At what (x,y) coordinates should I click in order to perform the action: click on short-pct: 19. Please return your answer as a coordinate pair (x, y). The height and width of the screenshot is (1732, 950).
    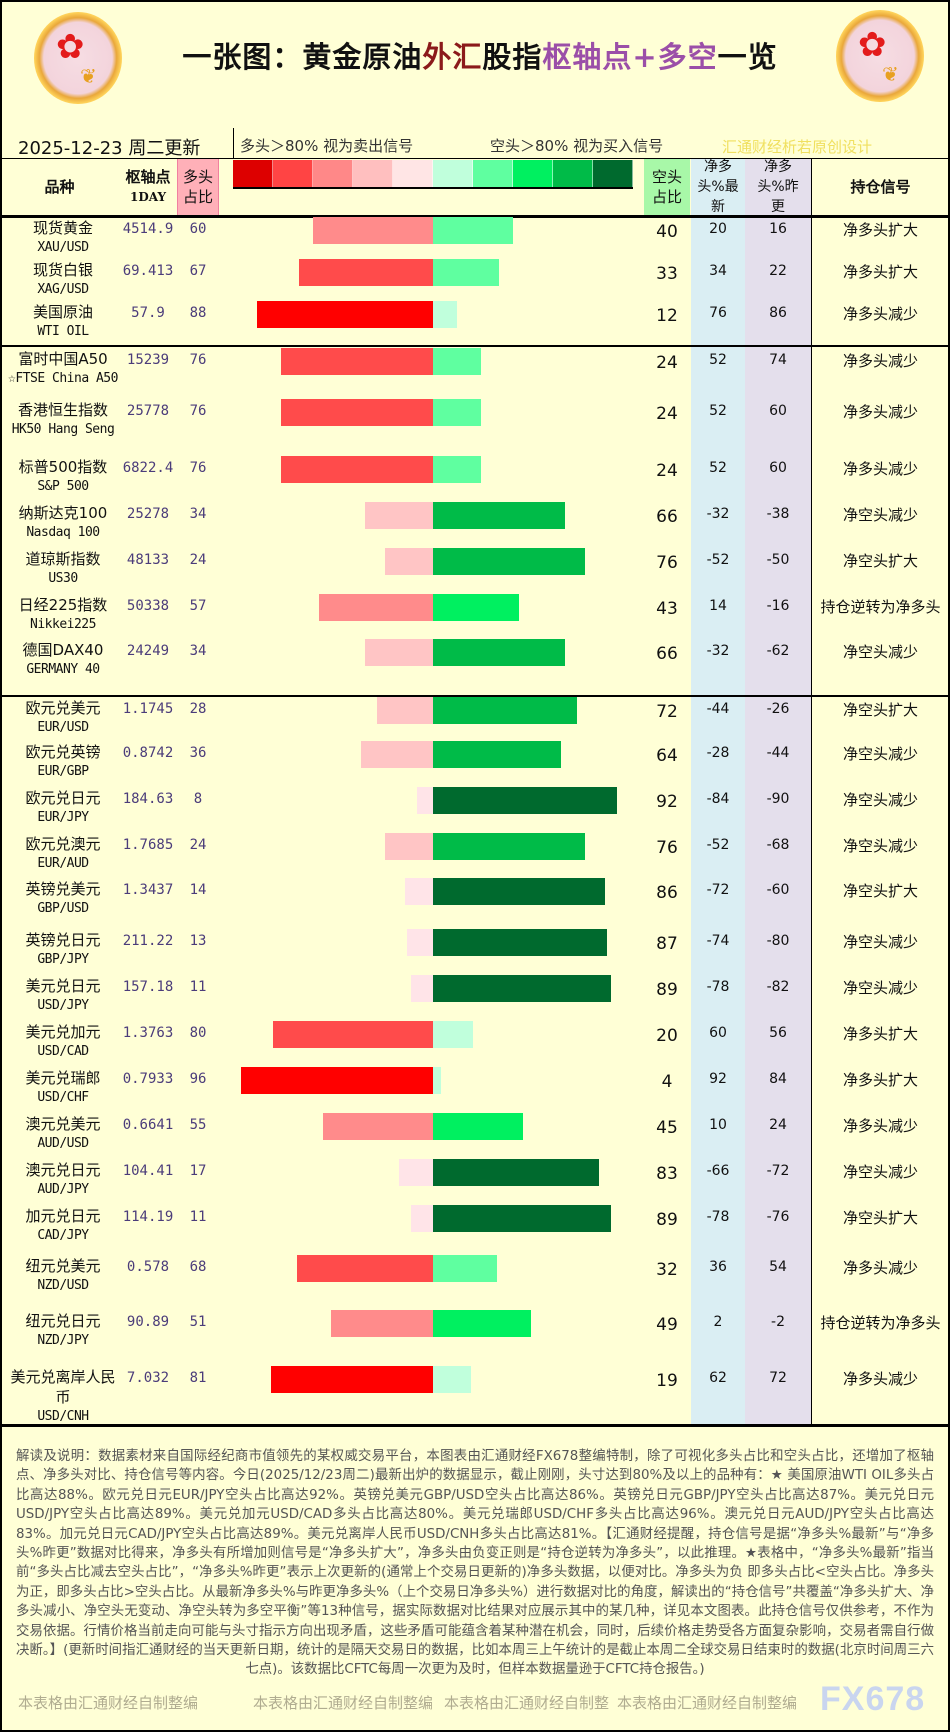
    Looking at the image, I should click on (667, 1381).